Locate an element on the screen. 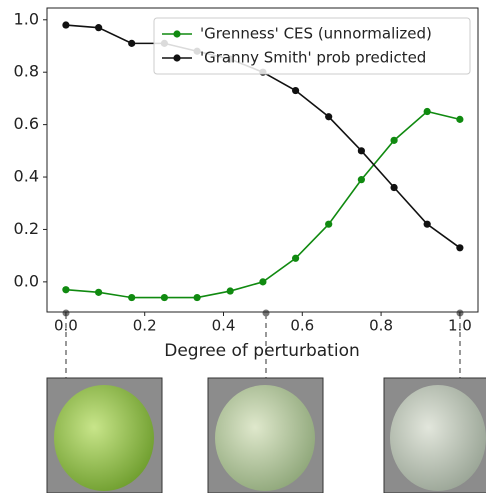 The width and height of the screenshot is (486, 493). connectors is located at coordinates (263, 346).